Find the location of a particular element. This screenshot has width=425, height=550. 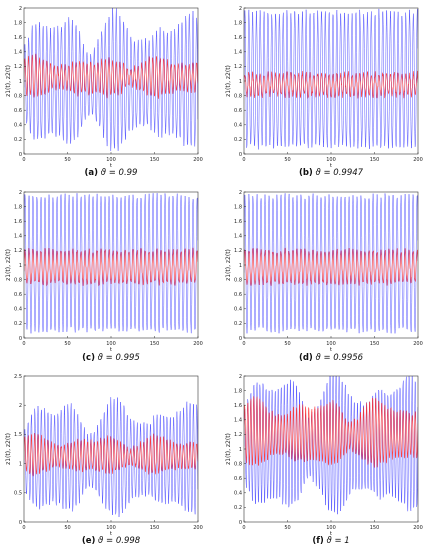

caption-letter: (a) is located at coordinates (92, 173).